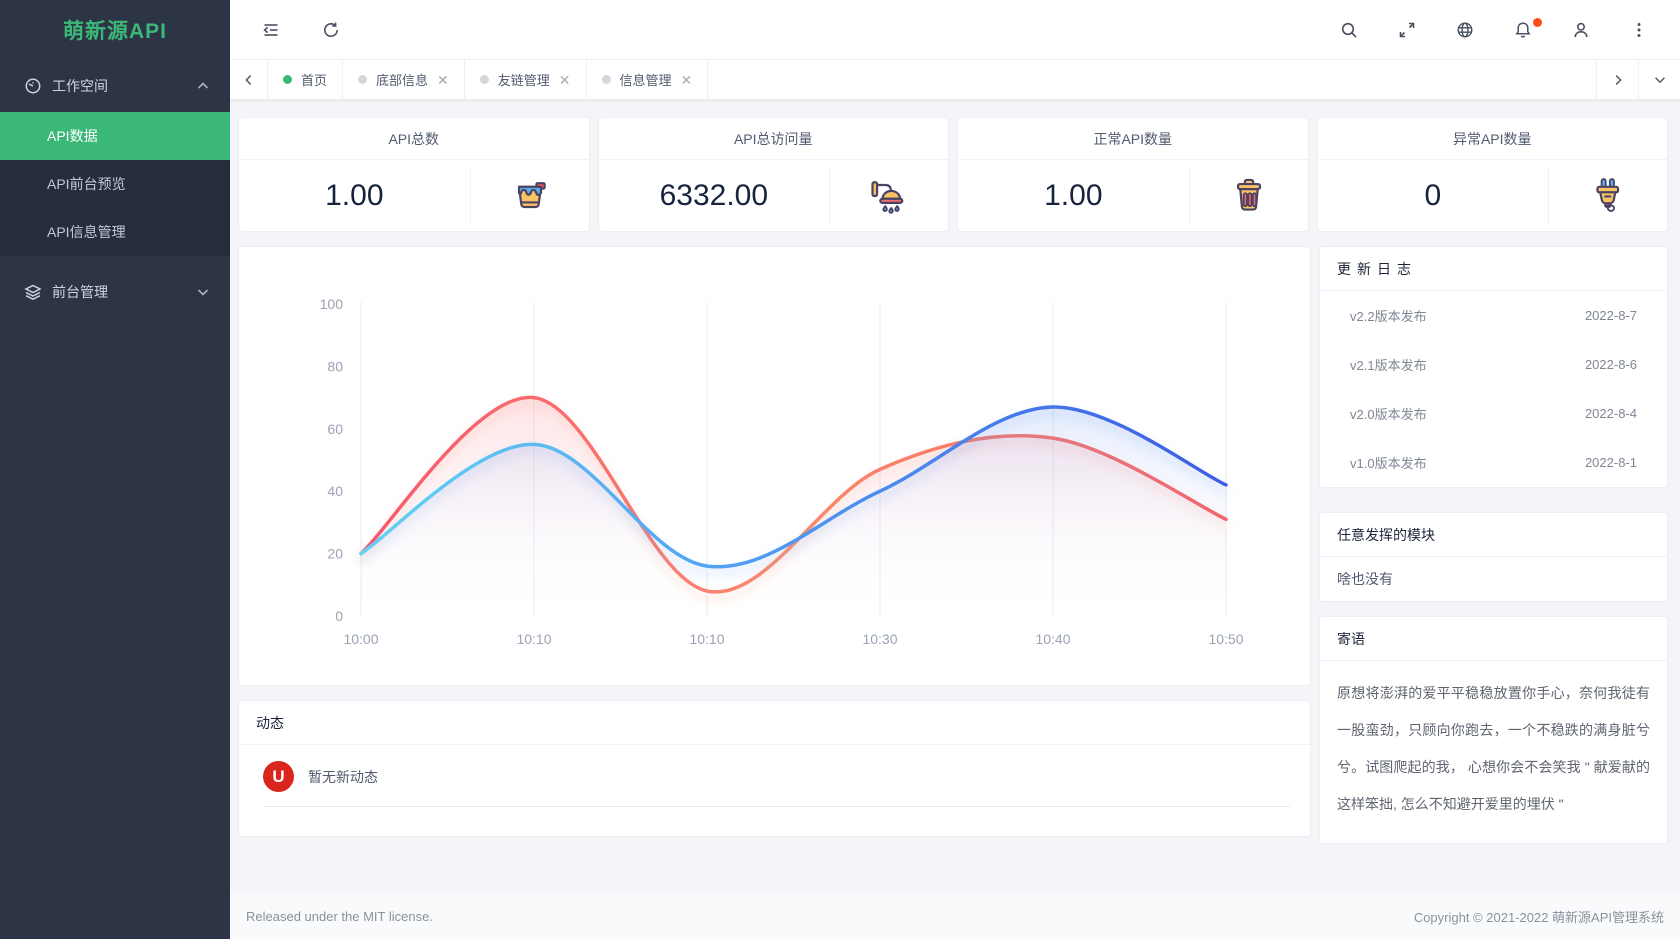 This screenshot has height=939, width=1680. What do you see at coordinates (1493, 535) in the screenshot?
I see `free-module-title: 任意发挥的模块` at bounding box center [1493, 535].